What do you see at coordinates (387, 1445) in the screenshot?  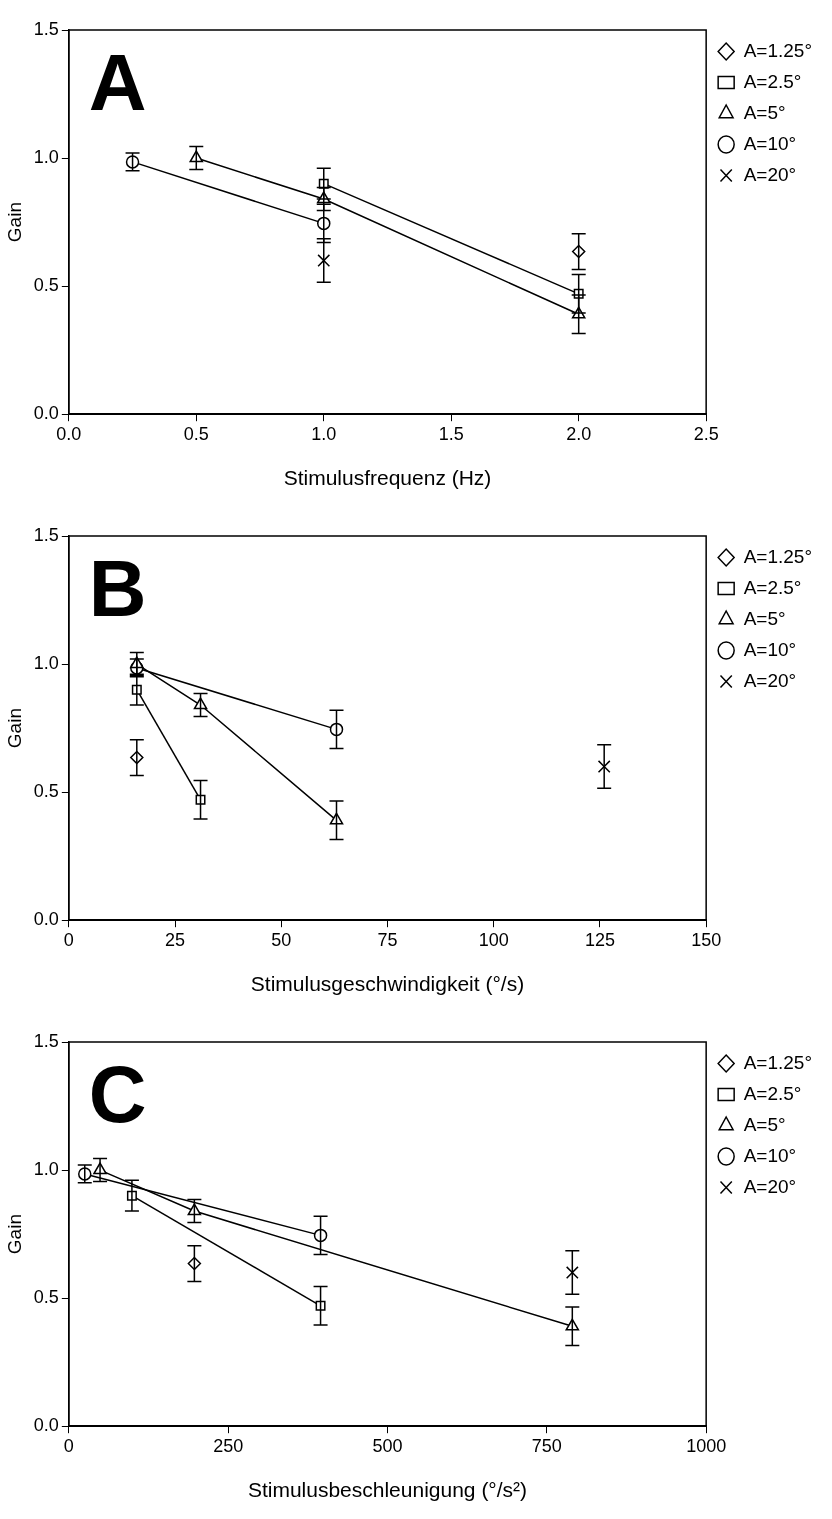 I see `x-tick-label: 500` at bounding box center [387, 1445].